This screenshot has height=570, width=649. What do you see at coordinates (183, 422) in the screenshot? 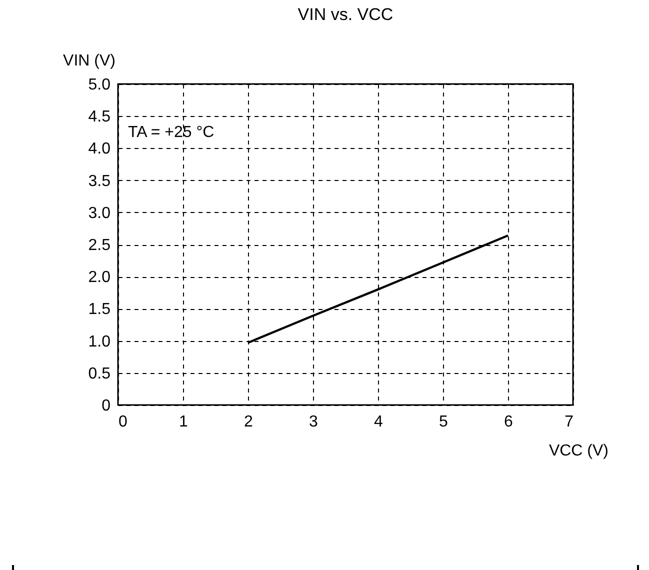
I see `x-tick-label: 1` at bounding box center [183, 422].